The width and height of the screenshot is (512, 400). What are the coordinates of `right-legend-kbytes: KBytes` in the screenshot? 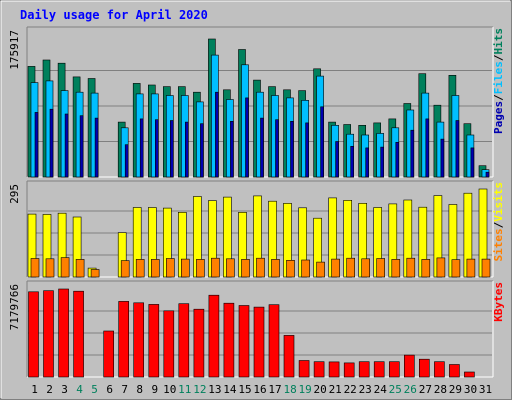 It's located at (498, 302).